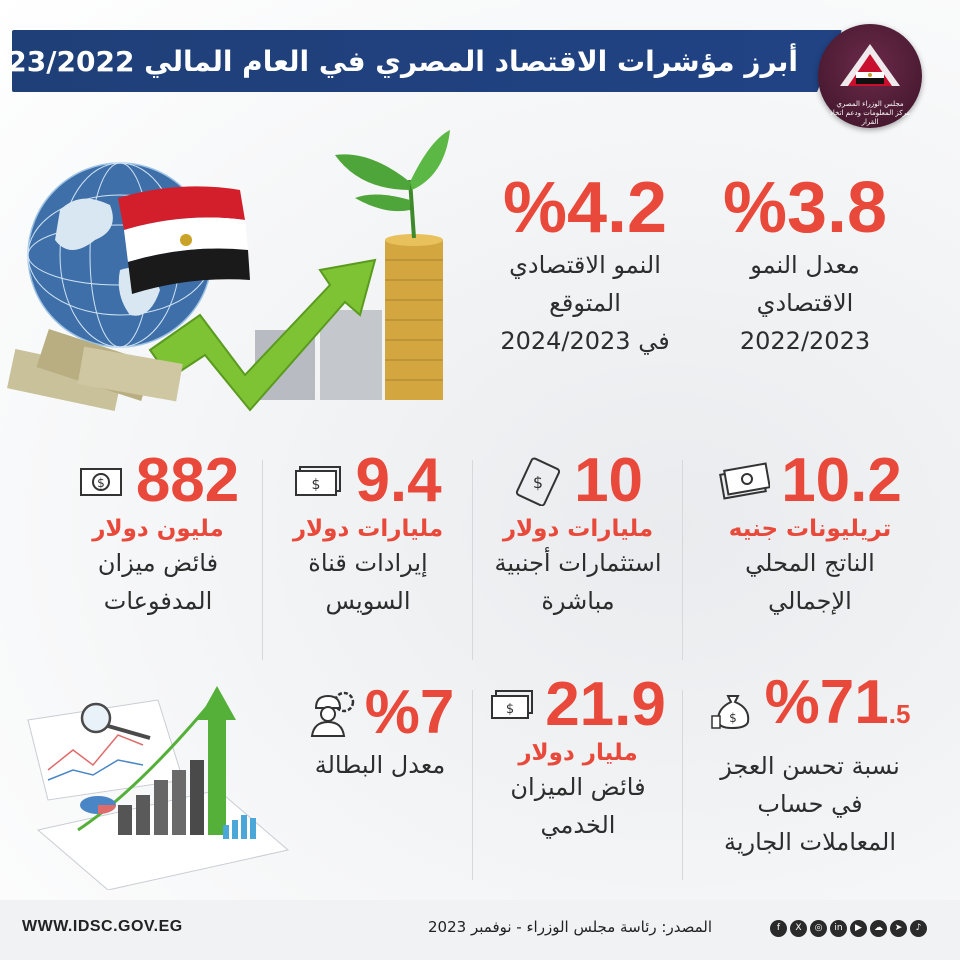 This screenshot has height=960, width=960. I want to click on stat-suez: 9.4 $ مليارات دولار إيرادات قناة السويس, so click(368, 534).